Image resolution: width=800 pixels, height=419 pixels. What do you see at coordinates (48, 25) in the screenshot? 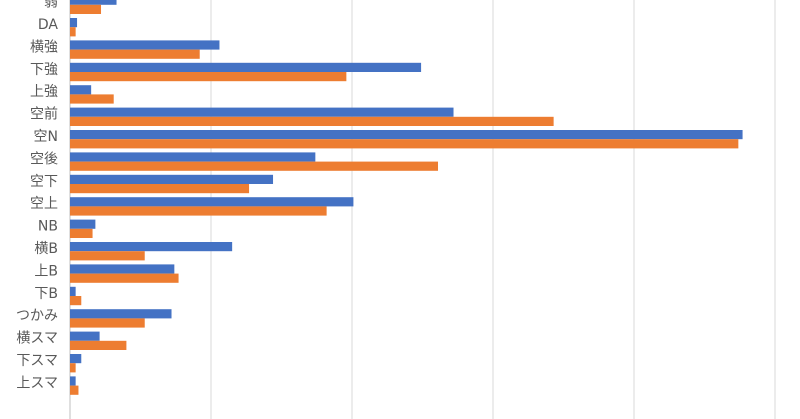
I see `y-tick-label: DA` at bounding box center [48, 25].